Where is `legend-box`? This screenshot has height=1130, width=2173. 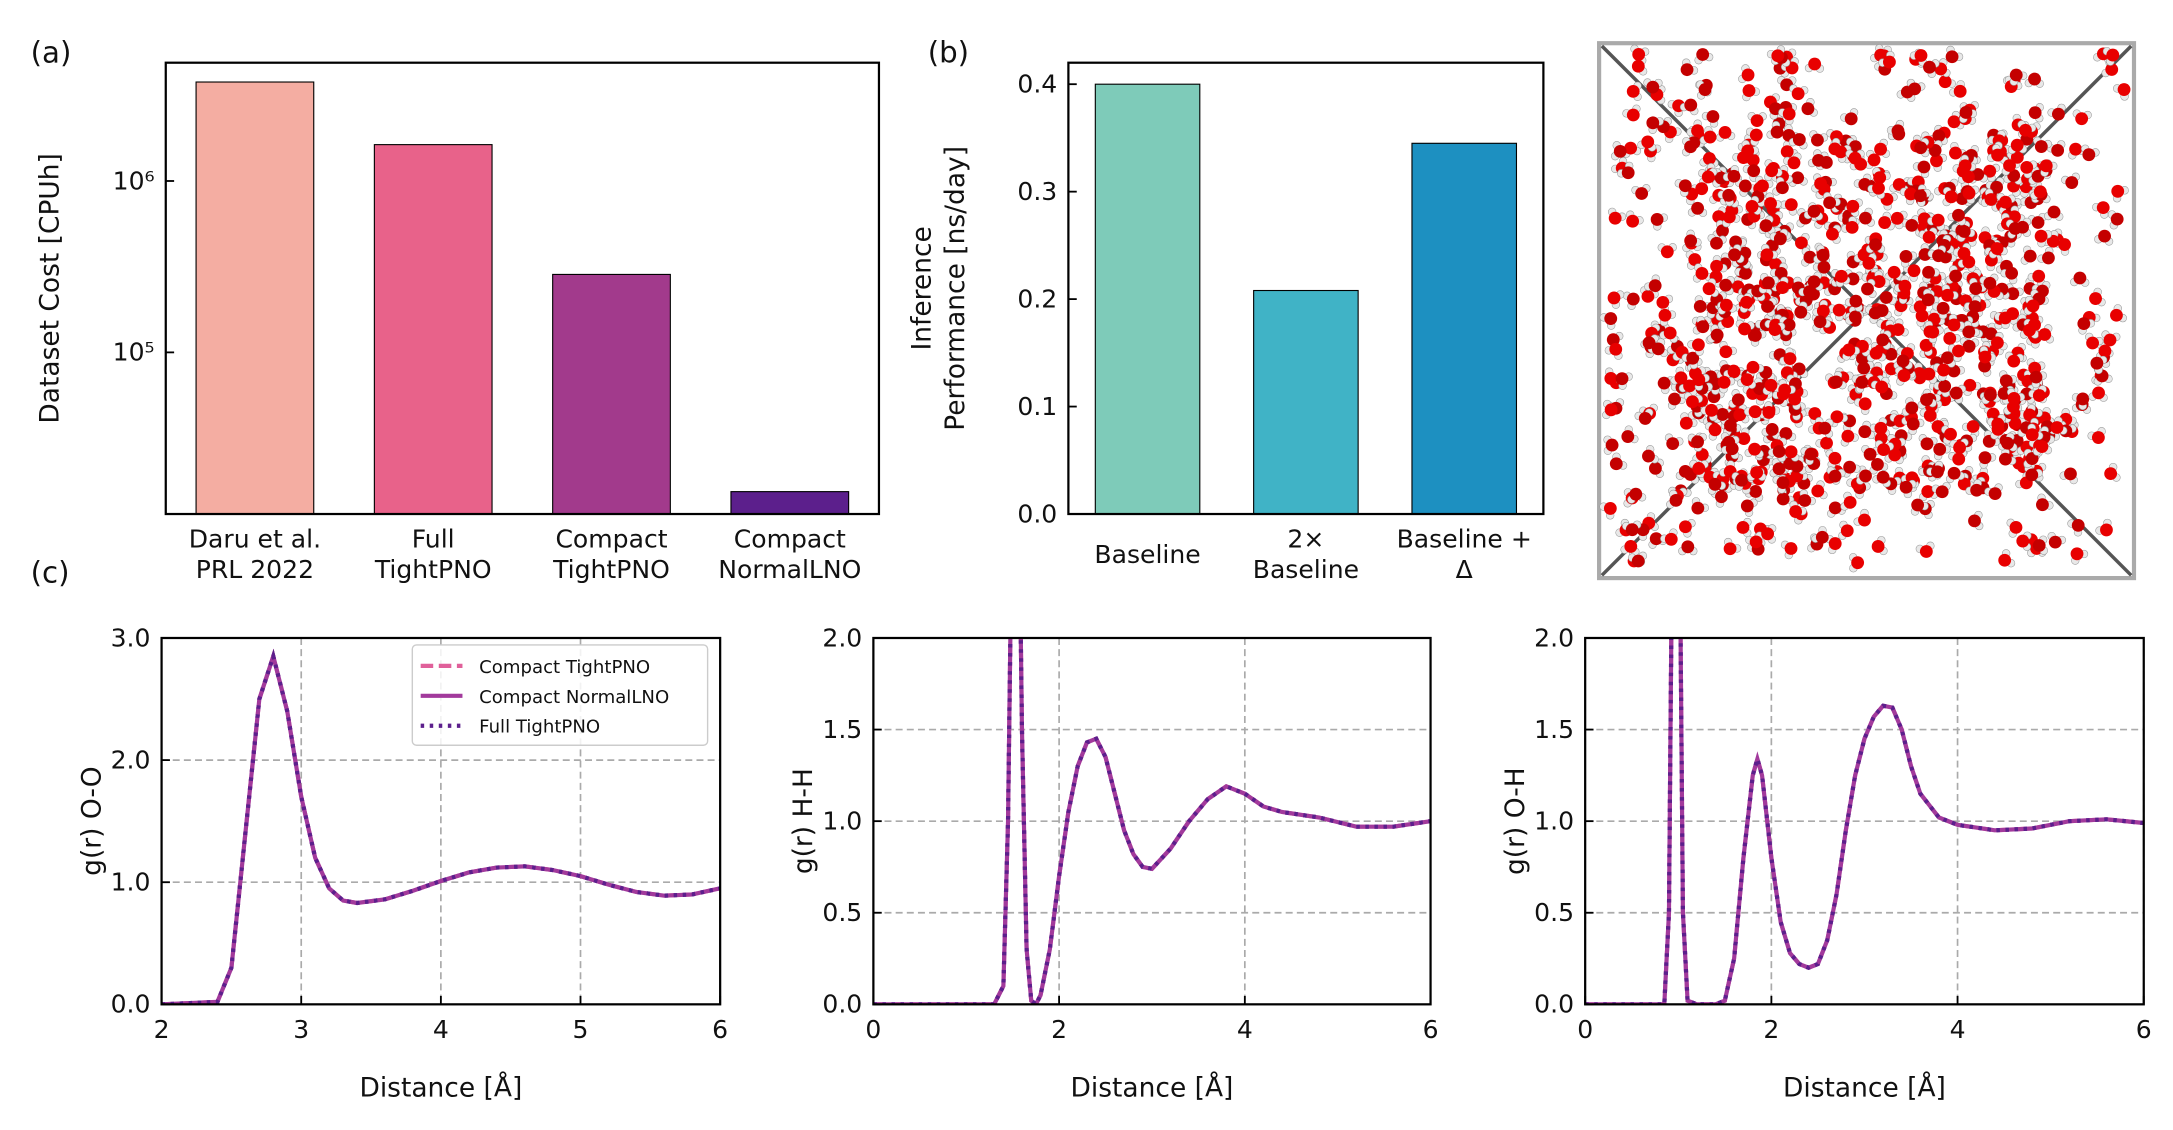 legend-box is located at coordinates (560, 695).